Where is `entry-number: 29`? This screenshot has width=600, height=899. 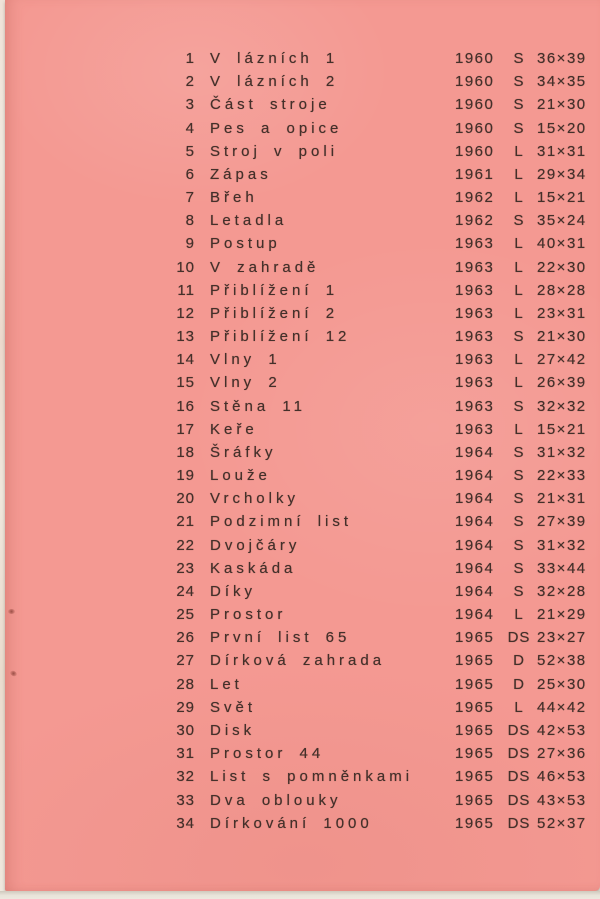
entry-number: 29 is located at coordinates (185, 707).